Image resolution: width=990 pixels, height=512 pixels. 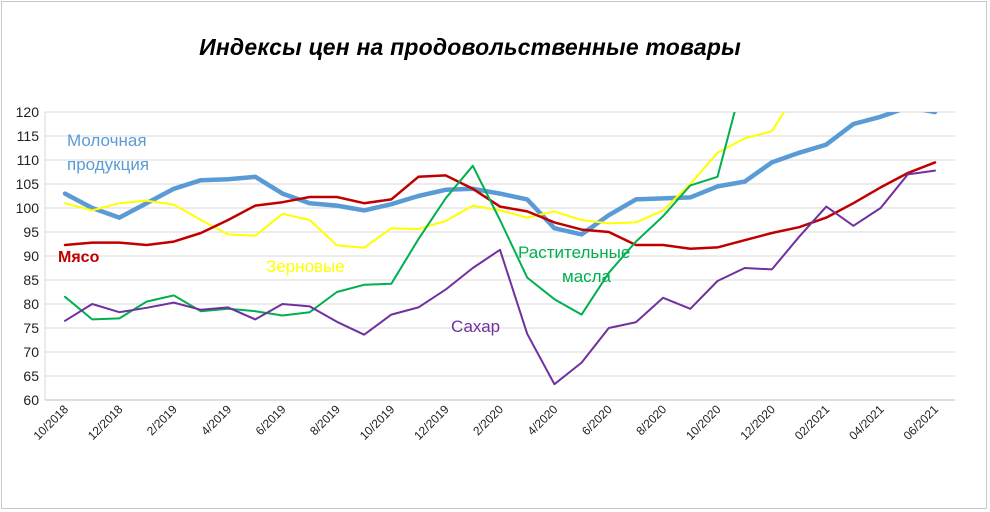 What do you see at coordinates (51, 422) in the screenshot?
I see `x-tick-label: 10/2018` at bounding box center [51, 422].